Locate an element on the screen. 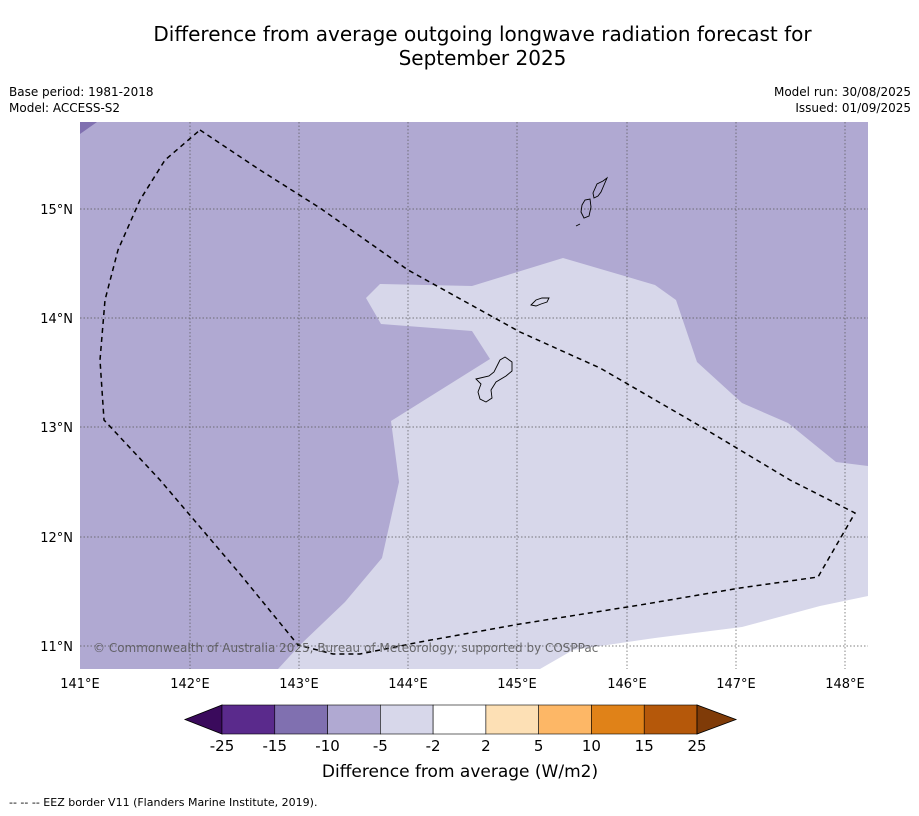 This screenshot has width=919, height=816. colorbar-label-9: 25 is located at coordinates (697, 746).